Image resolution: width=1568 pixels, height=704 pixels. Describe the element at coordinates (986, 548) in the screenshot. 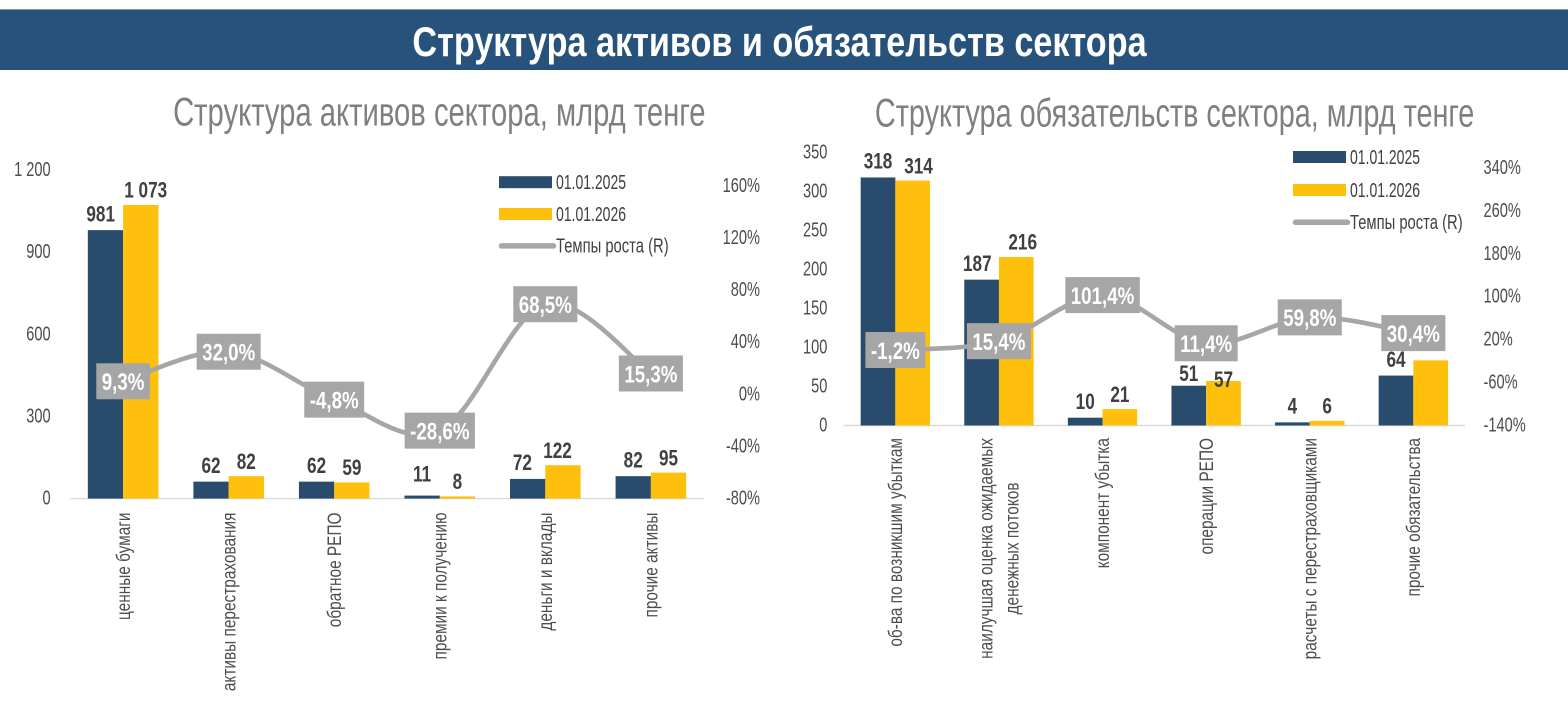

I see `svg-text: наилучшая оценка ожидаемых` at that location.